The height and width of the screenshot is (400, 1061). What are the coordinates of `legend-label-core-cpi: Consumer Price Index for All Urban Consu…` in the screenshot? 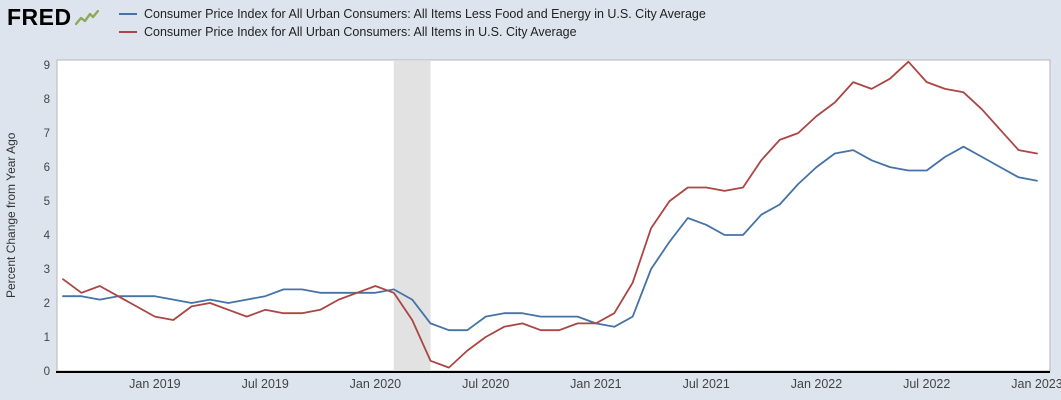 It's located at (425, 14).